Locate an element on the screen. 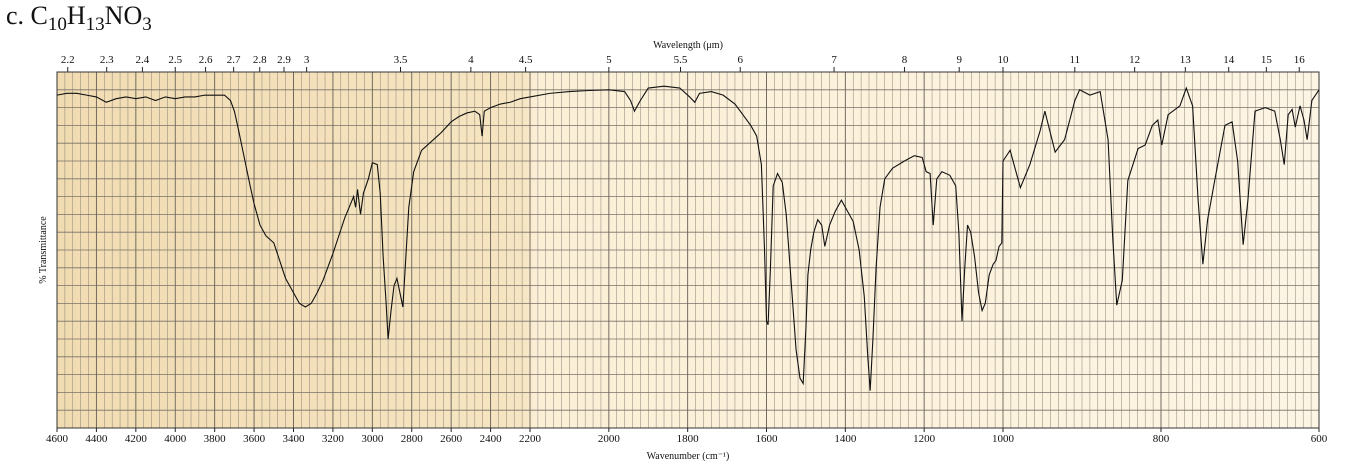 This screenshot has height=475, width=1361. x-tick-label: 1200 is located at coordinates (924, 439).